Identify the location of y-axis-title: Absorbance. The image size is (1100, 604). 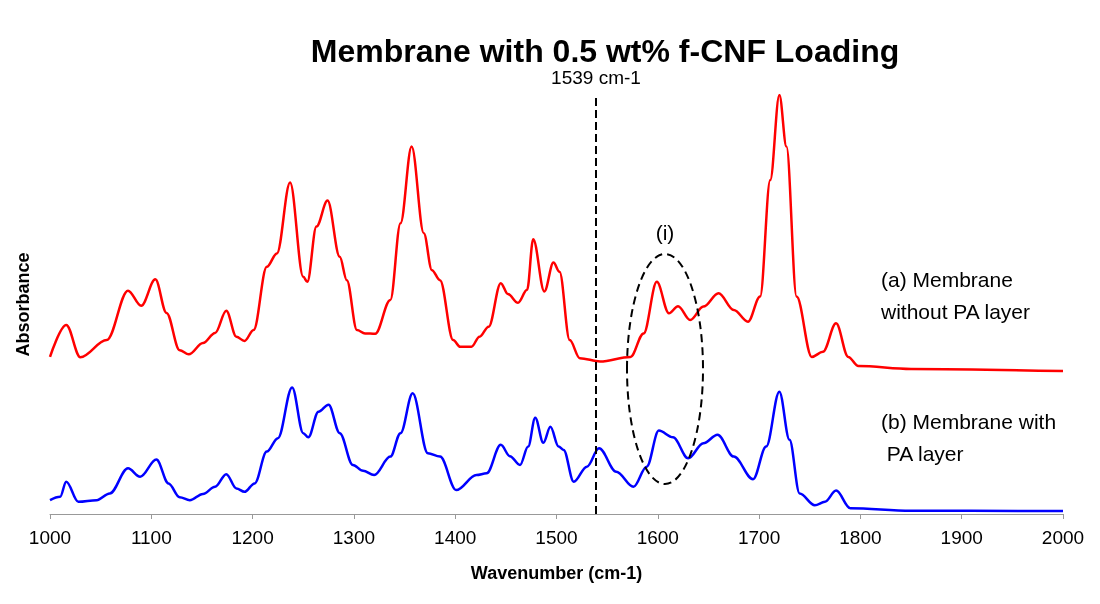
(23, 304).